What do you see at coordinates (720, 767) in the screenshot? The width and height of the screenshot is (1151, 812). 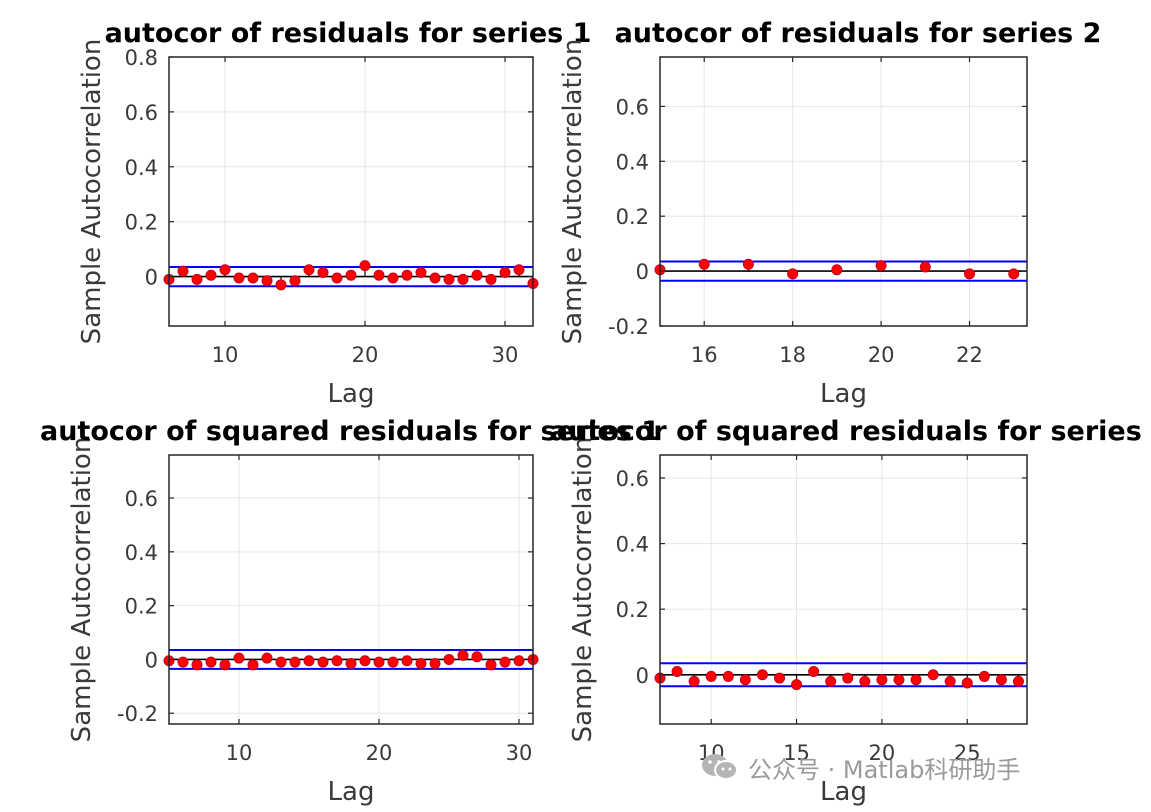 I see `wechat-icon` at bounding box center [720, 767].